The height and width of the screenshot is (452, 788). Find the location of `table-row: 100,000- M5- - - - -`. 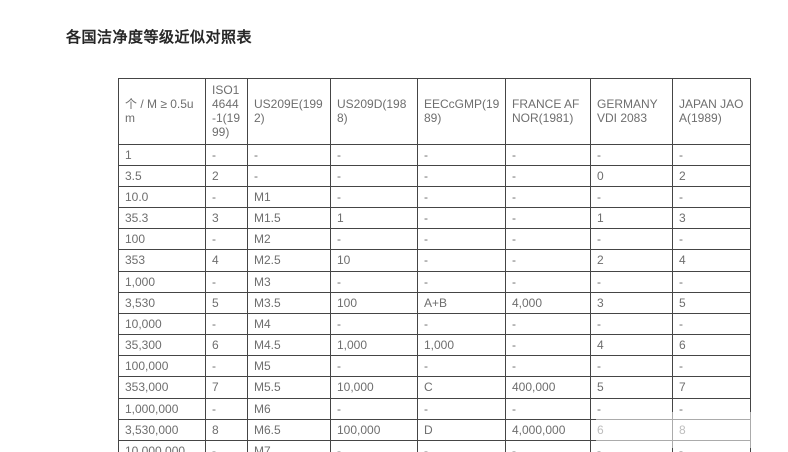

table-row: 100,000- M5- - - - - is located at coordinates (434, 366).